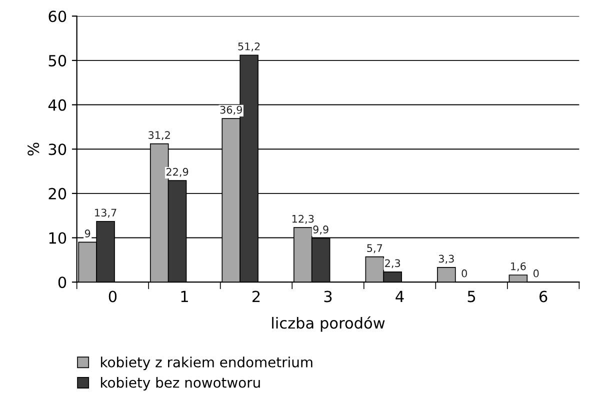 The image size is (591, 403). What do you see at coordinates (159, 135) in the screenshot?
I see `data-label: 31,2` at bounding box center [159, 135].